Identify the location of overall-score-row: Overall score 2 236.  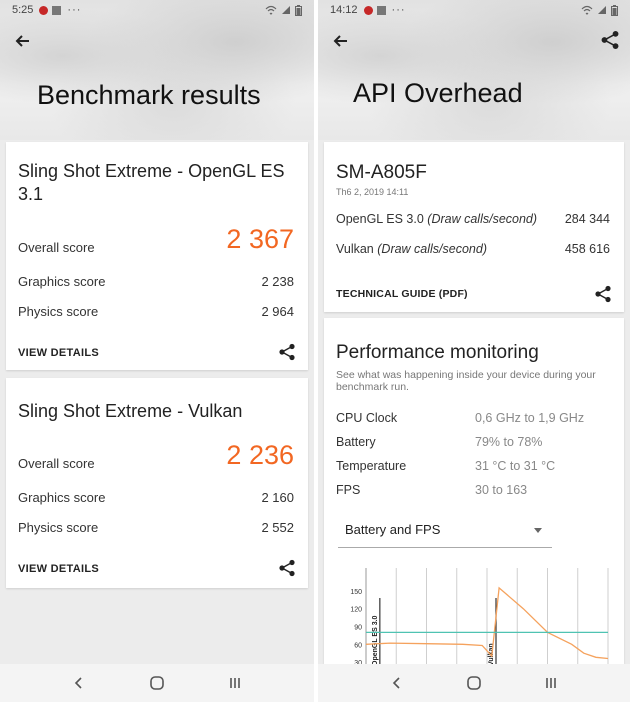
(156, 455).